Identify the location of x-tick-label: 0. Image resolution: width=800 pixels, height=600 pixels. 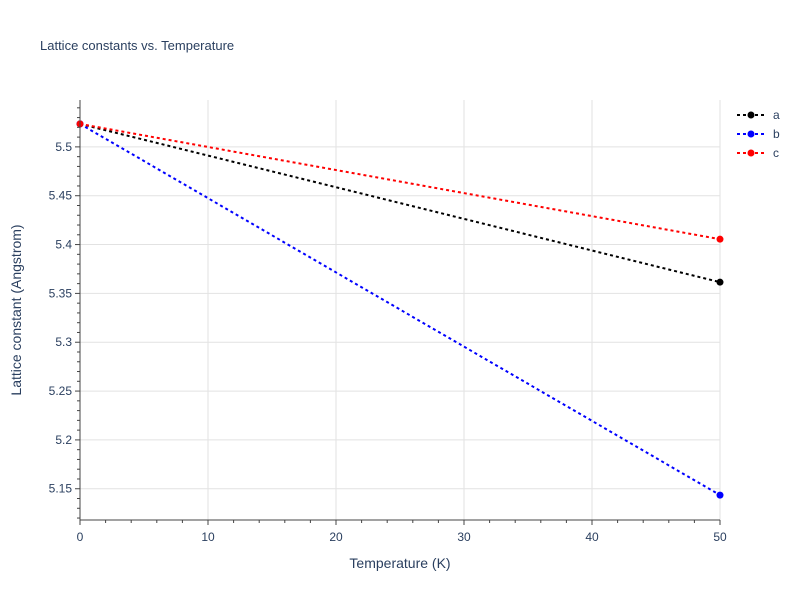
(80, 537).